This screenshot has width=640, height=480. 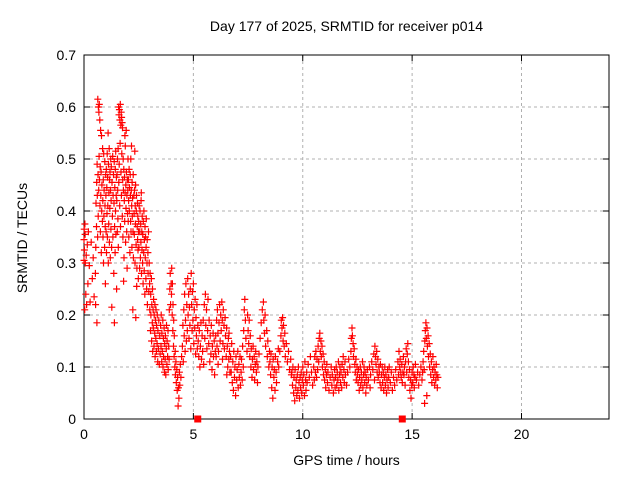 I want to click on x-tick-label: 5, so click(x=193, y=434).